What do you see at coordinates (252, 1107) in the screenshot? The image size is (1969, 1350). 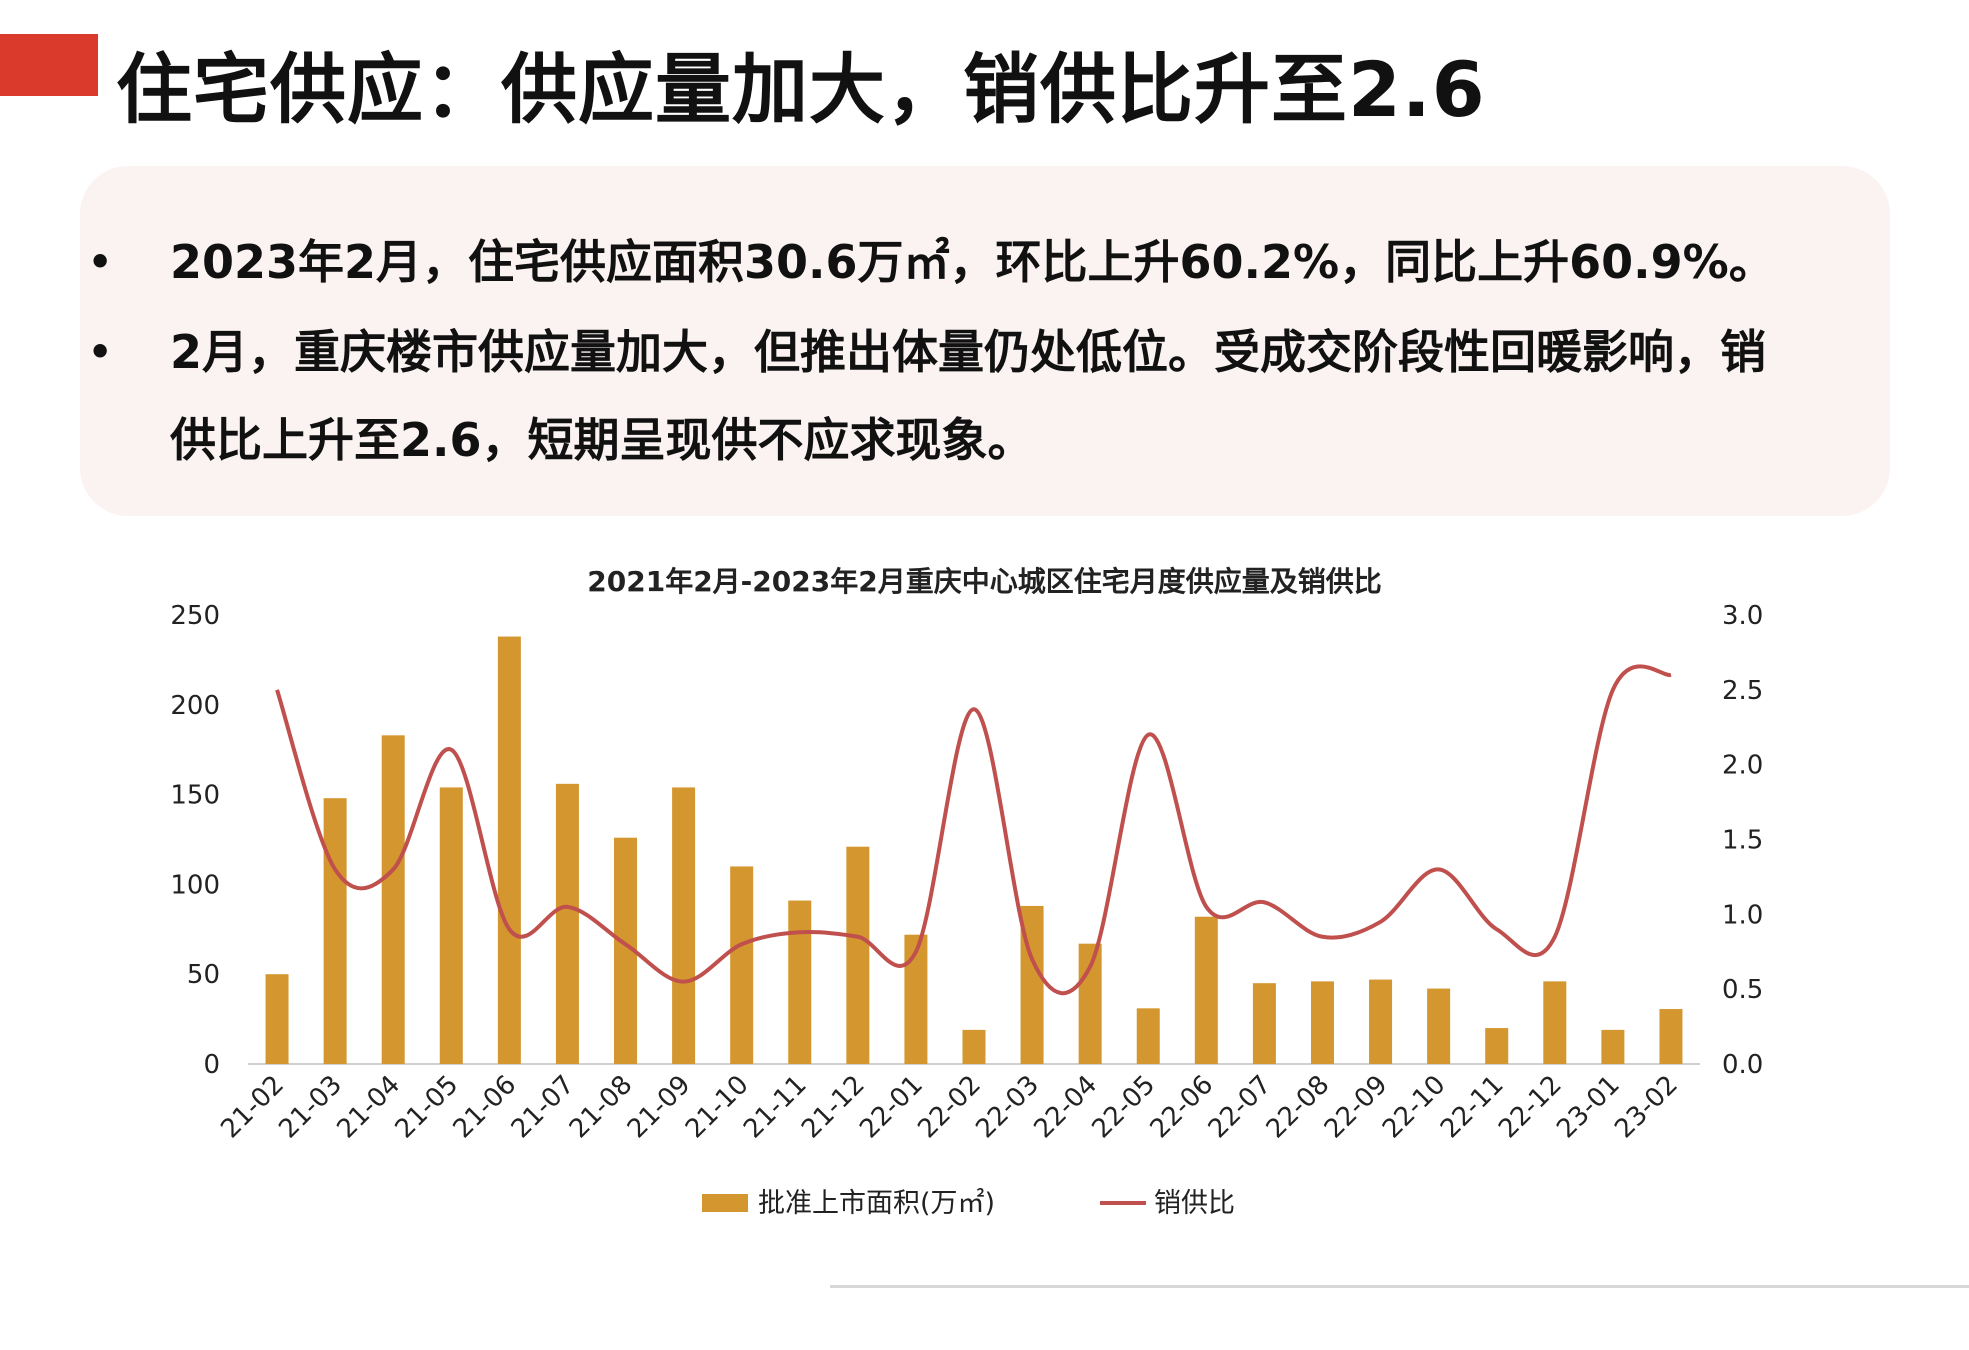 I see `x-tick-label: 21-02` at bounding box center [252, 1107].